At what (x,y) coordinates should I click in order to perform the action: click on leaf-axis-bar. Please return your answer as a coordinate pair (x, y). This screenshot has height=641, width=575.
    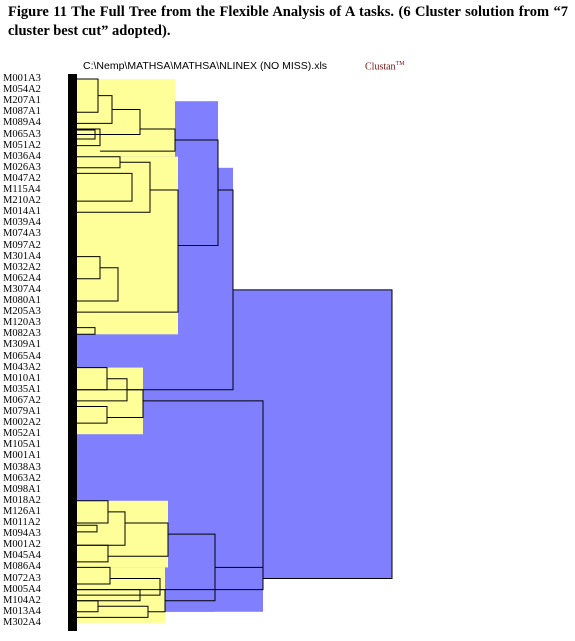
    Looking at the image, I should click on (72, 352).